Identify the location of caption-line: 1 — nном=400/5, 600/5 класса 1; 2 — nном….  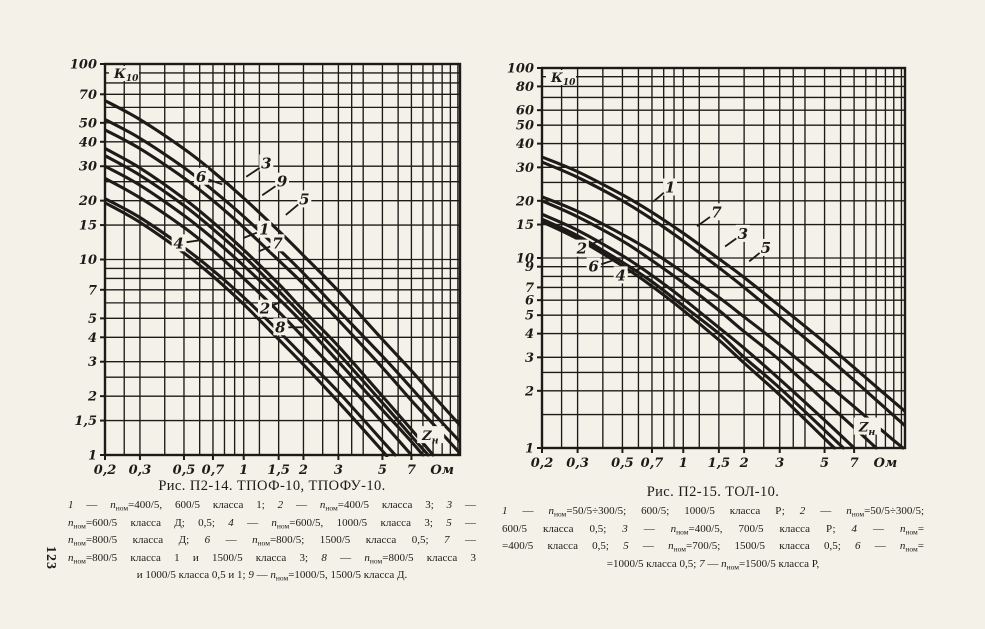
(272, 506).